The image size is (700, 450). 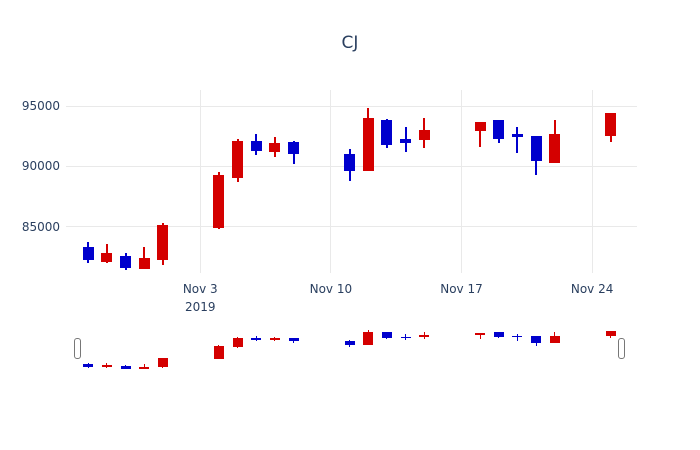 I want to click on rangeslider, so click(x=351, y=350).